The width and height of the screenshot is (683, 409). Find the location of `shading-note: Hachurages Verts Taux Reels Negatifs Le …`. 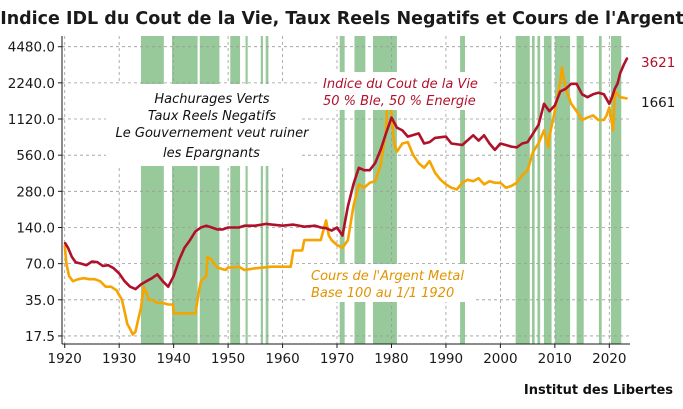

shading-note: Hachurages Verts Taux Reels Negatifs Le … is located at coordinates (208, 125).